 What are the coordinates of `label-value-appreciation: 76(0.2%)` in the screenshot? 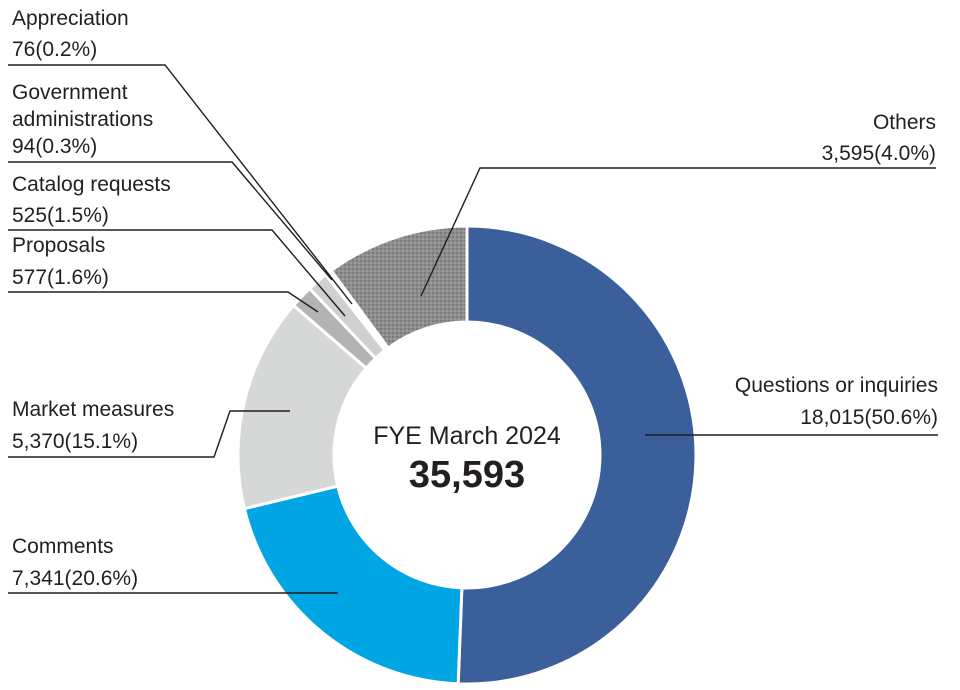 It's located at (54, 49).